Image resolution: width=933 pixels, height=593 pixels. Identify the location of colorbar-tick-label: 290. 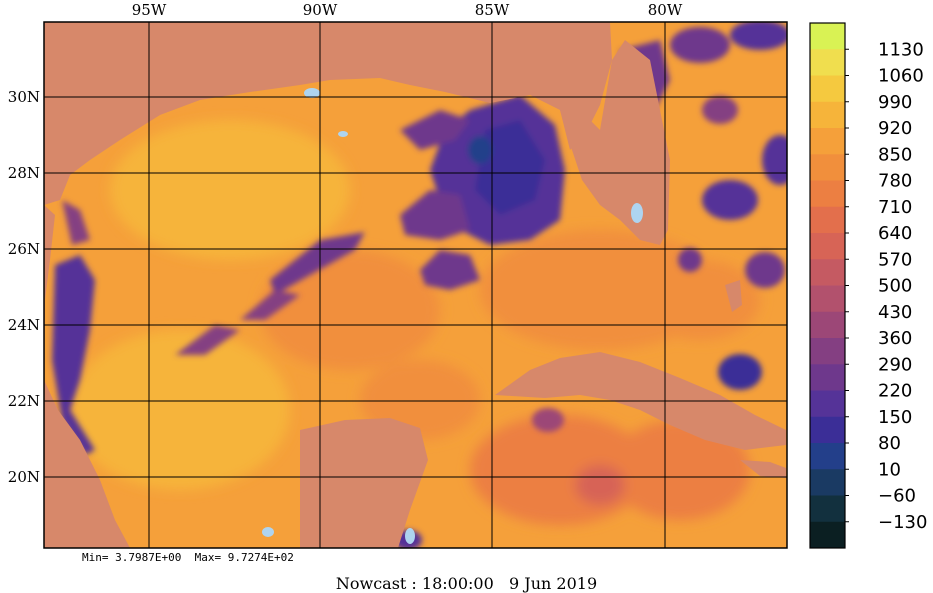
(895, 364).